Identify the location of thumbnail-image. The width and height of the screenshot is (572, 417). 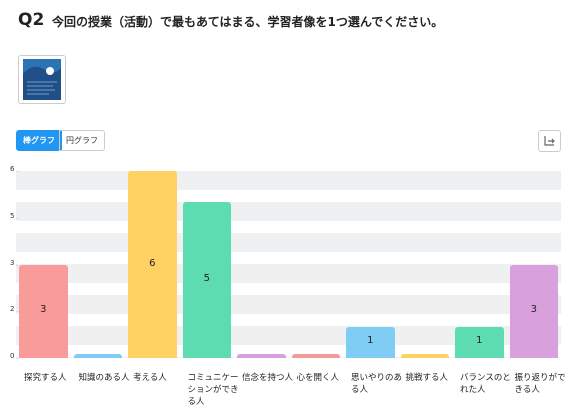
(42, 79).